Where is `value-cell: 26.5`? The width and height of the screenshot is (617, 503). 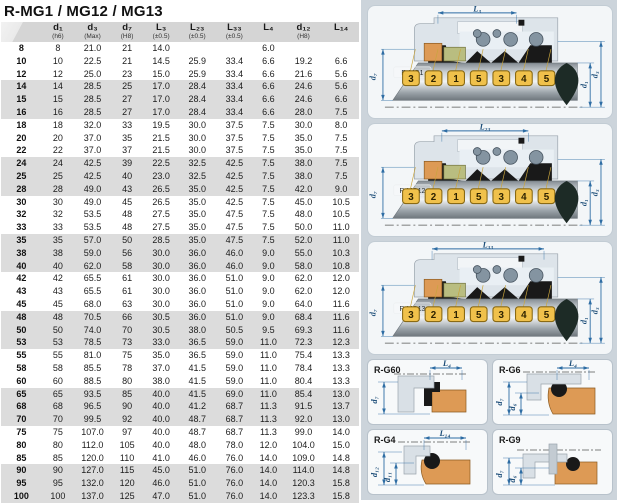
value-cell: 26.5 is located at coordinates (161, 201).